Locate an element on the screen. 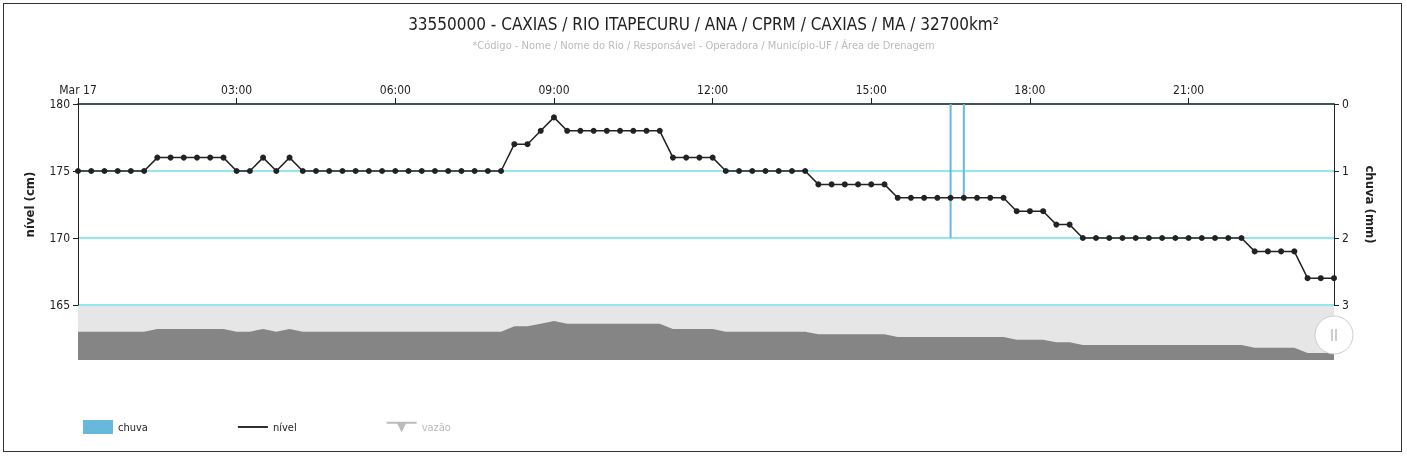 The image size is (1407, 457). y2-tick-label: 0 is located at coordinates (1345, 104).